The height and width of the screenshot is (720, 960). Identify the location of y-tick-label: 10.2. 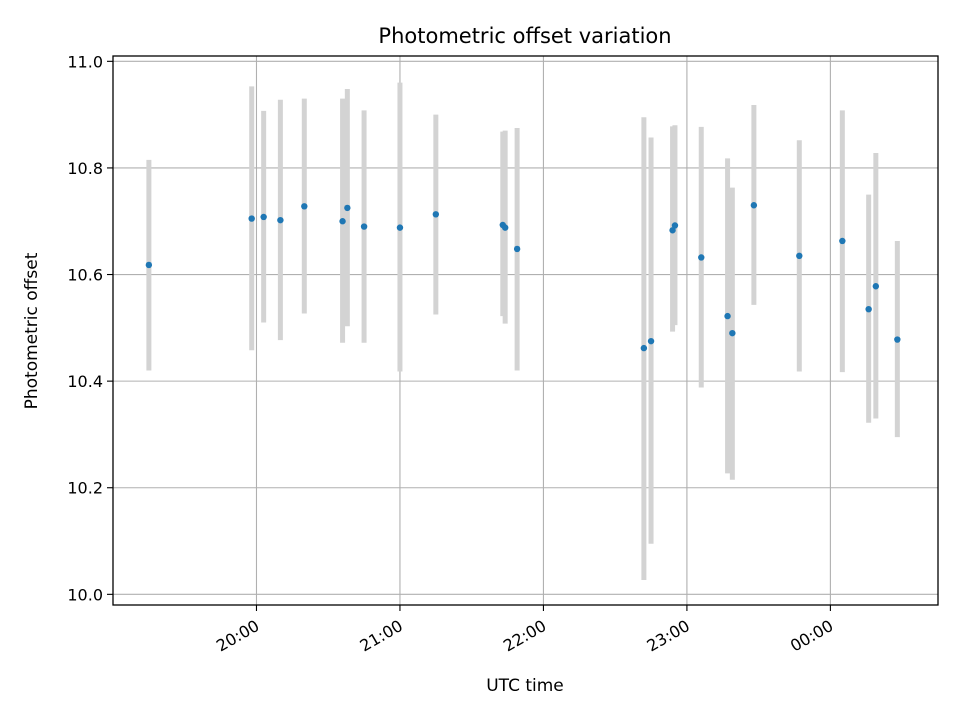
(85, 488).